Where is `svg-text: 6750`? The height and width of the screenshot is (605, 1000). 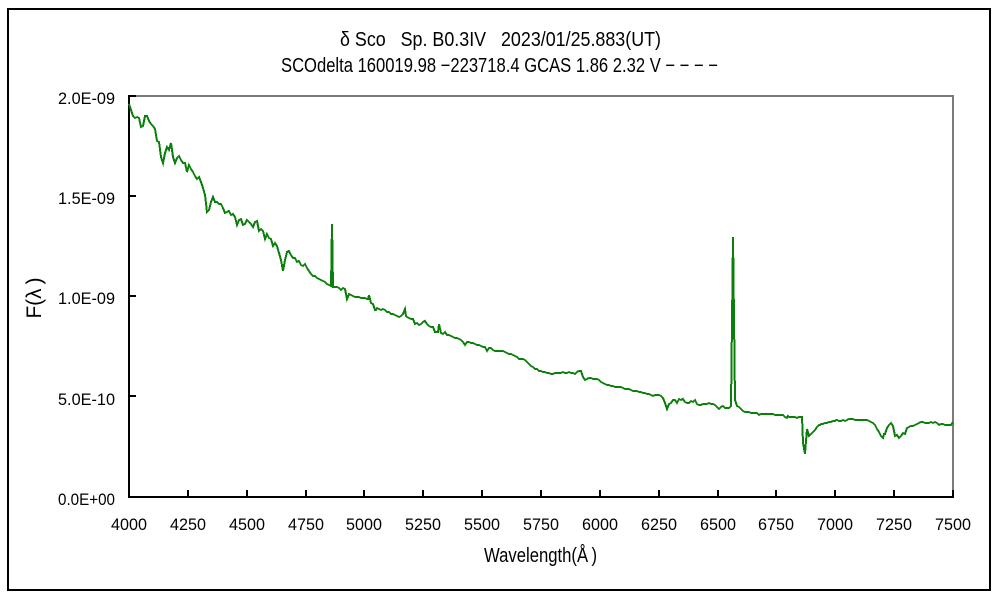 svg-text: 6750 is located at coordinates (776, 524).